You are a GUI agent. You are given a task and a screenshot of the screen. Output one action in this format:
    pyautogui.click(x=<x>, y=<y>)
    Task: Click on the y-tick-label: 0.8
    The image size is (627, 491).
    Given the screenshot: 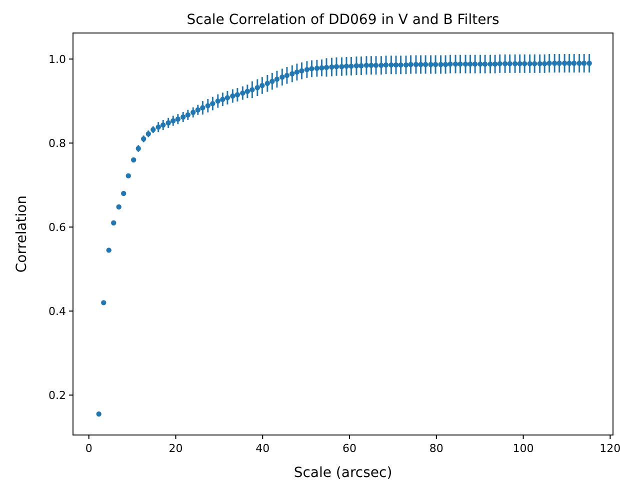 What is the action you would take?
    pyautogui.click(x=57, y=143)
    